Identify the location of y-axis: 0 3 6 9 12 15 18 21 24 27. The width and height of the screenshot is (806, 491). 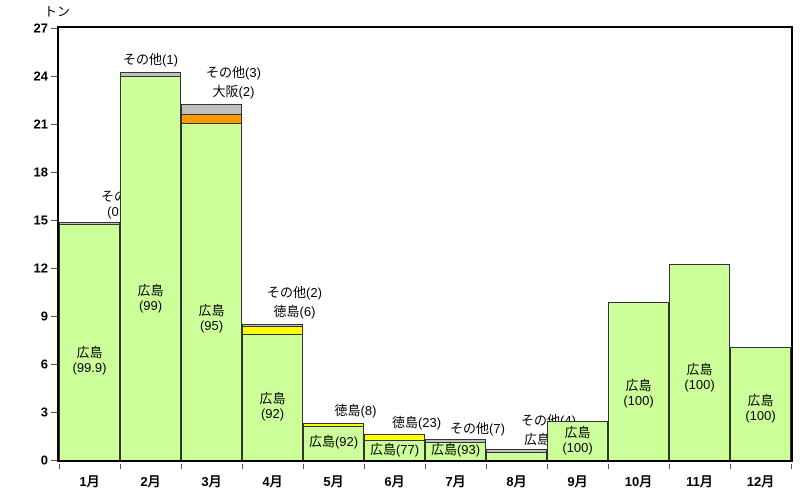
(24, 245).